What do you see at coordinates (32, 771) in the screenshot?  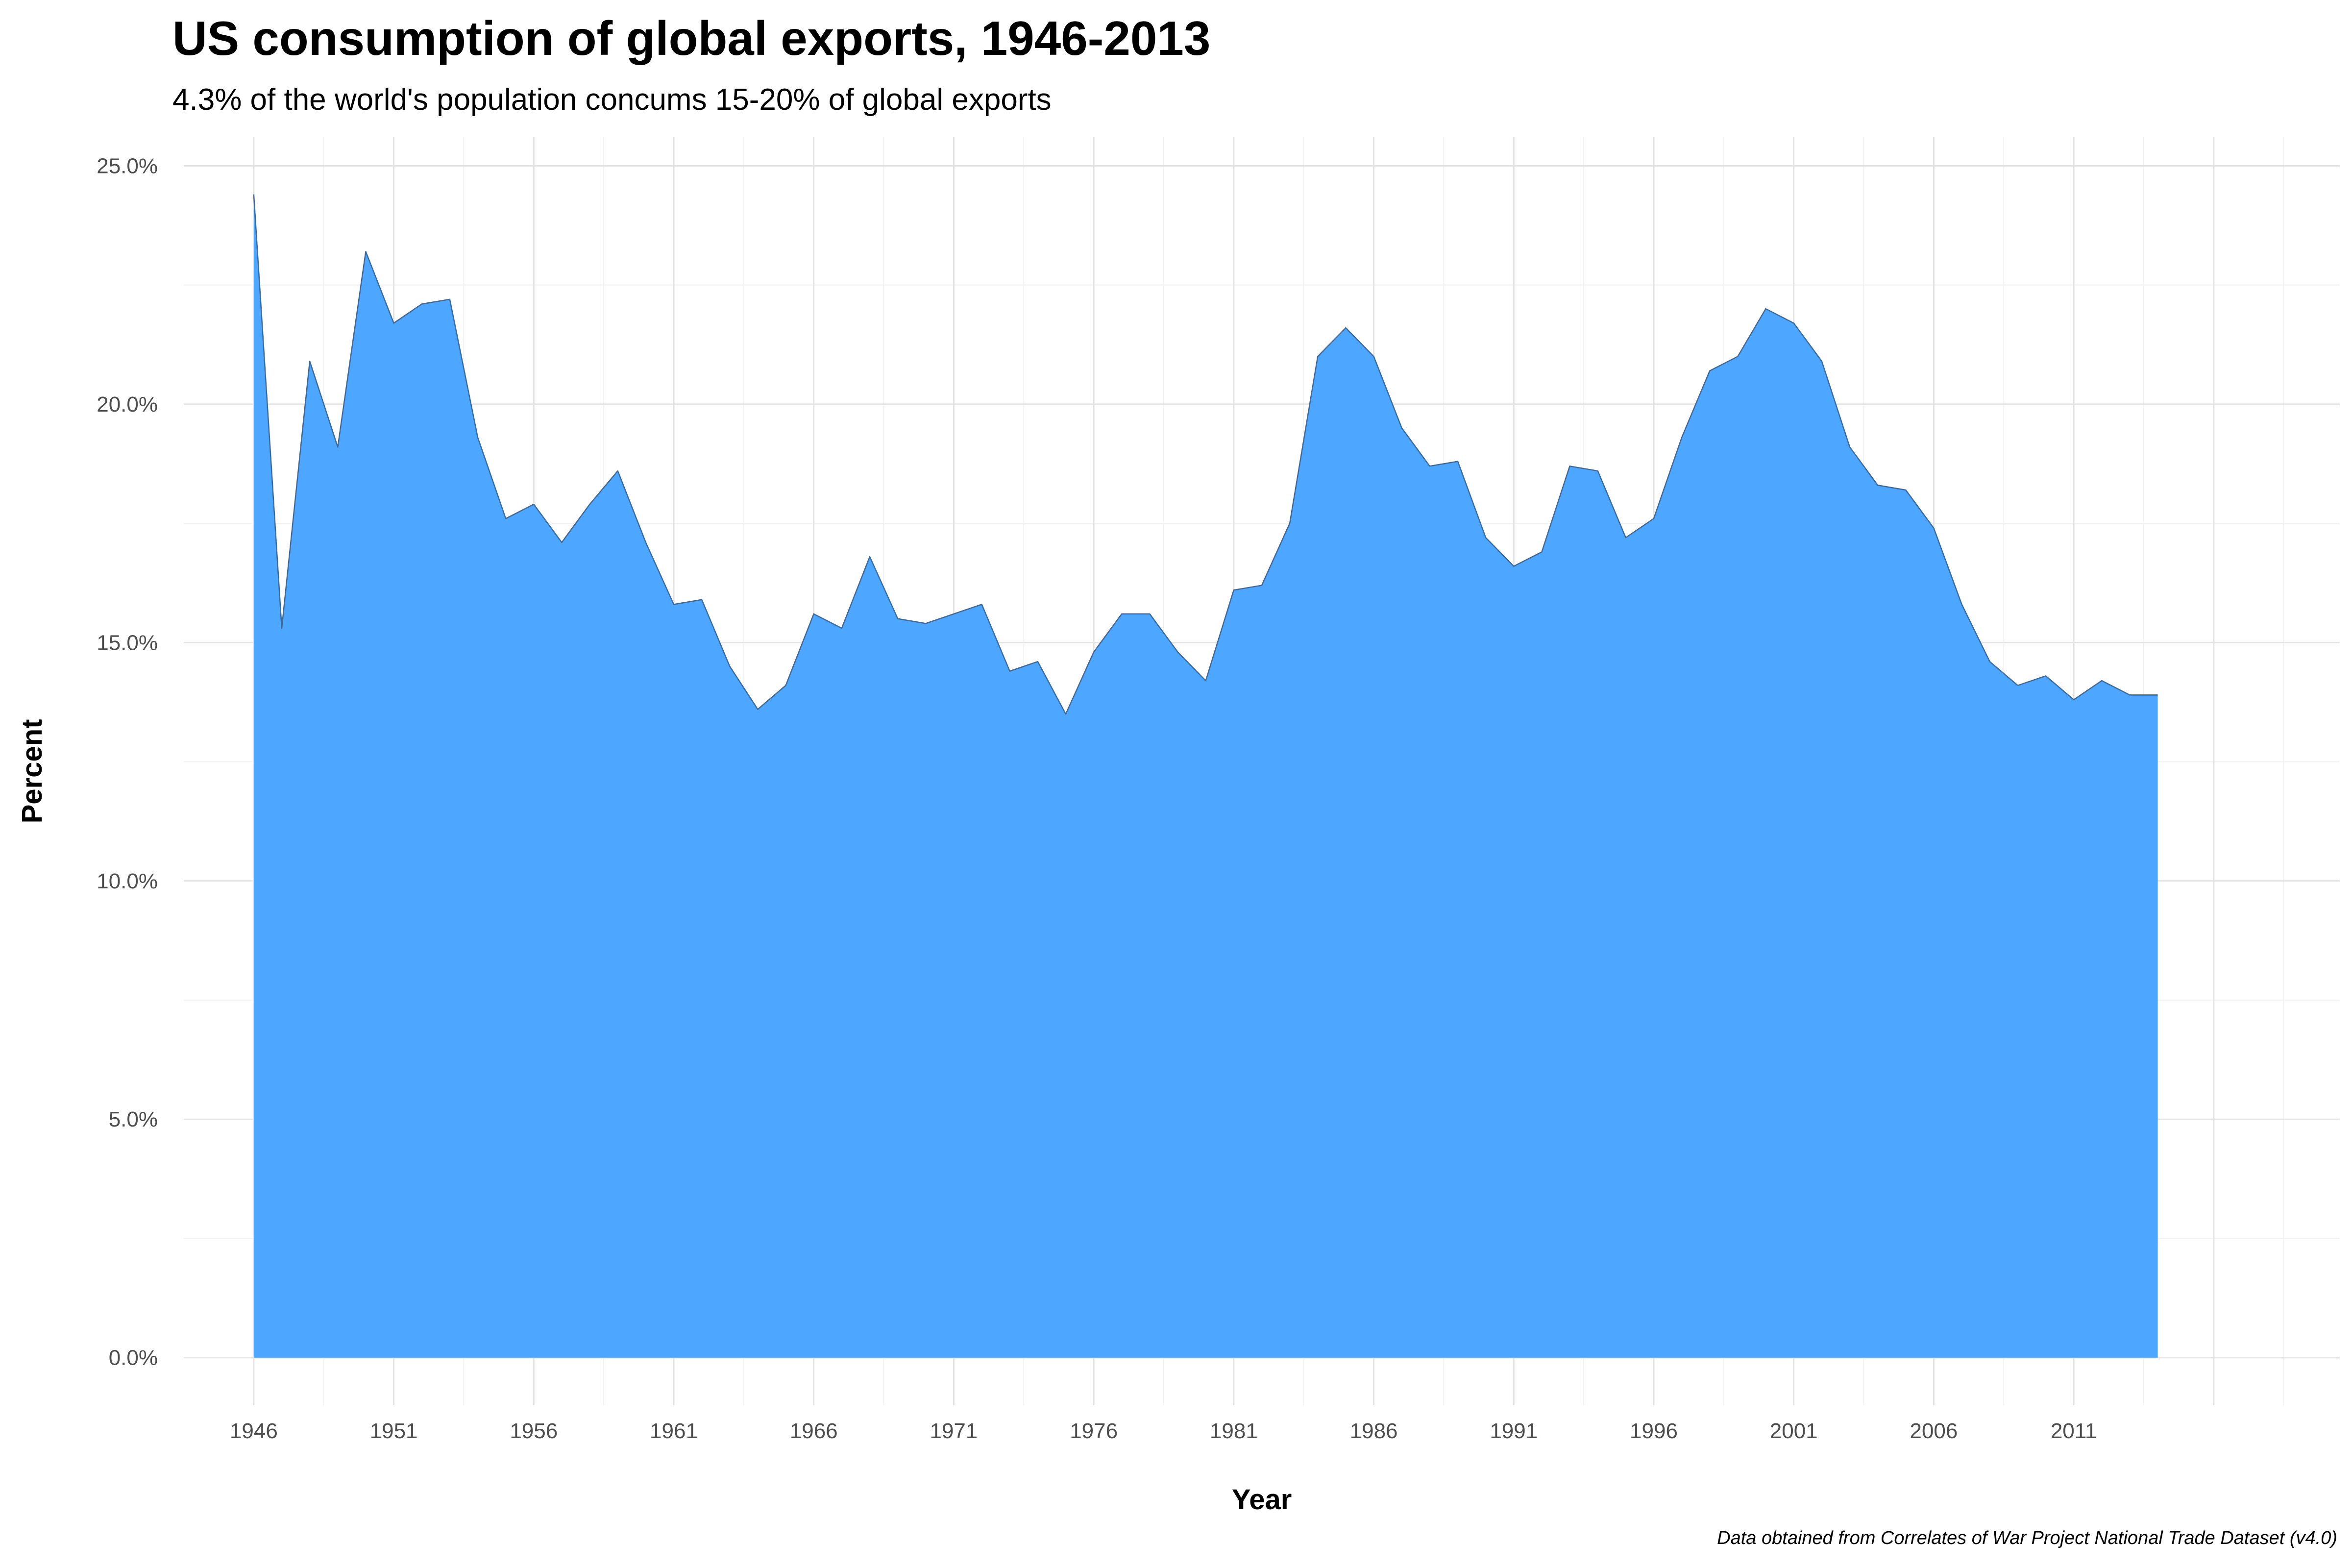 I see `y-axis-title: Percent` at bounding box center [32, 771].